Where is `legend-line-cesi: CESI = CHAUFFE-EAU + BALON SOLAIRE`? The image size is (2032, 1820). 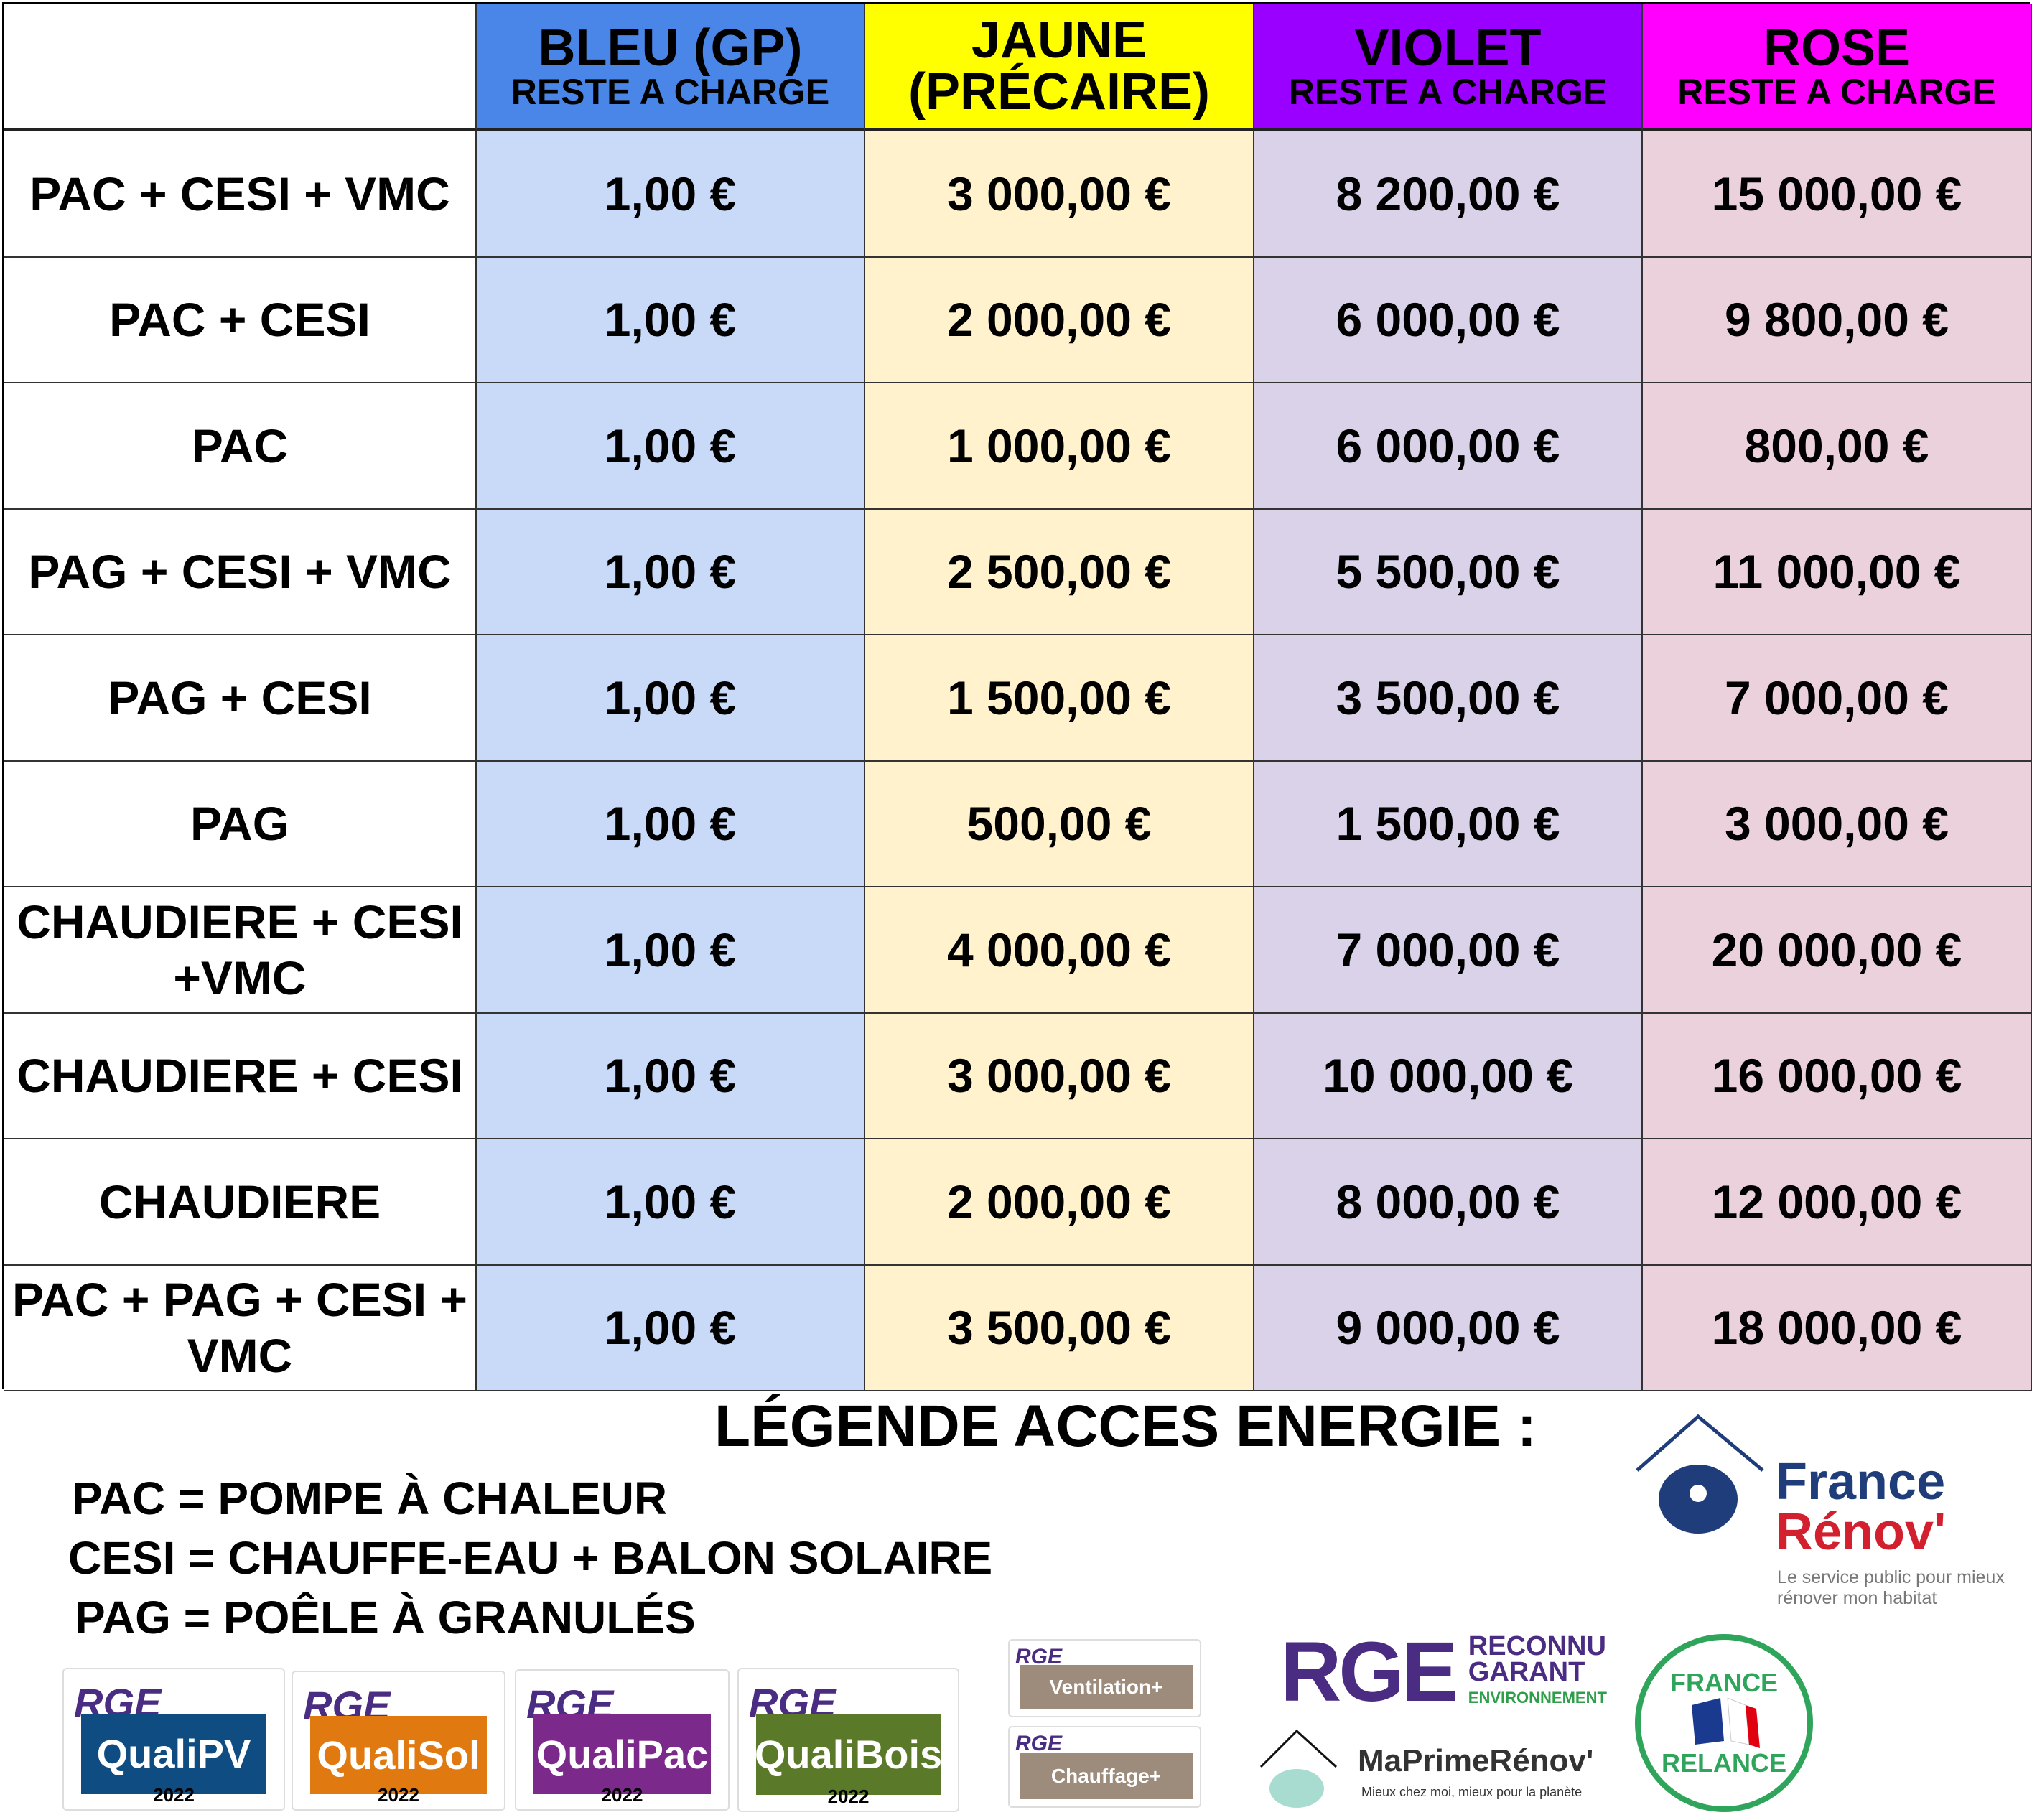 legend-line-cesi: CESI = CHAUFFE-EAU + BALON SOLAIRE is located at coordinates (530, 1558).